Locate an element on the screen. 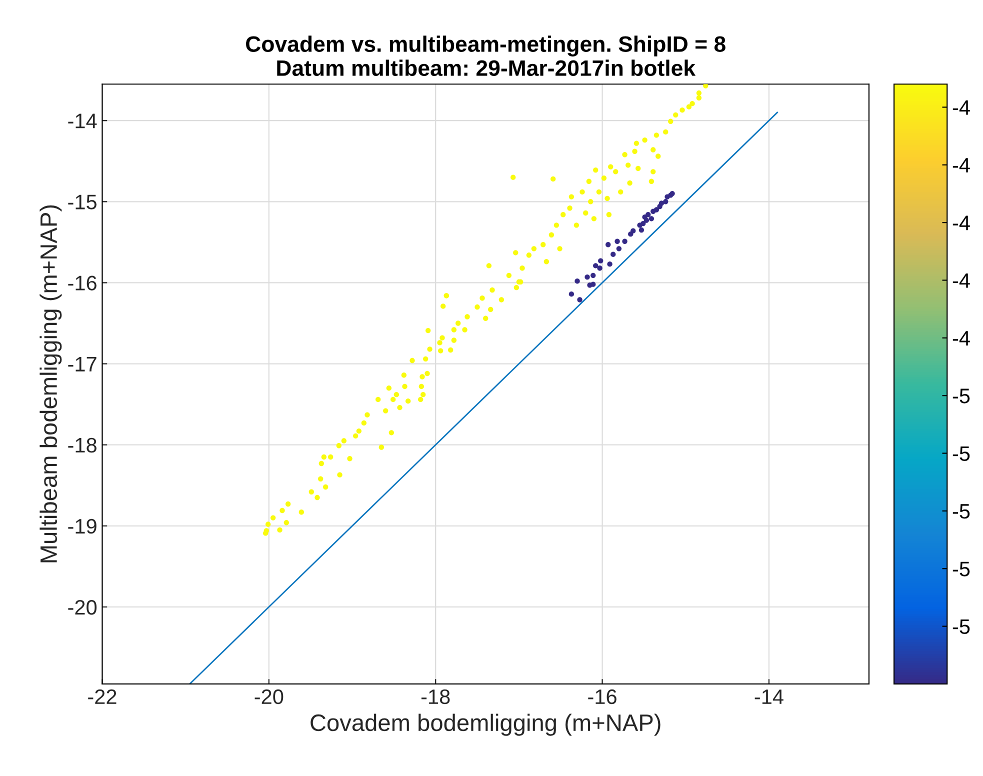 The width and height of the screenshot is (983, 776). y-axis-title: Multibeam bodemligging (m+NAP) is located at coordinates (51, 383).